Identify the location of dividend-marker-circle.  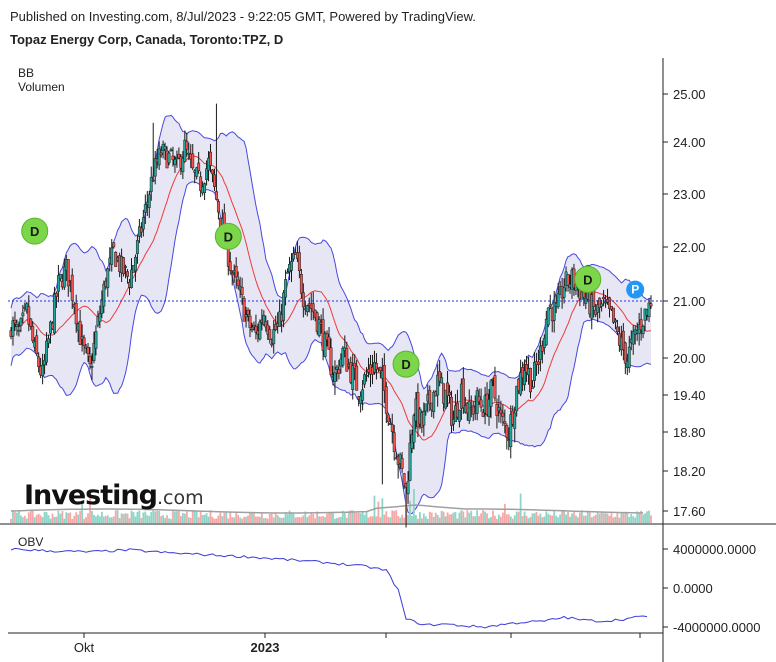
(228, 236).